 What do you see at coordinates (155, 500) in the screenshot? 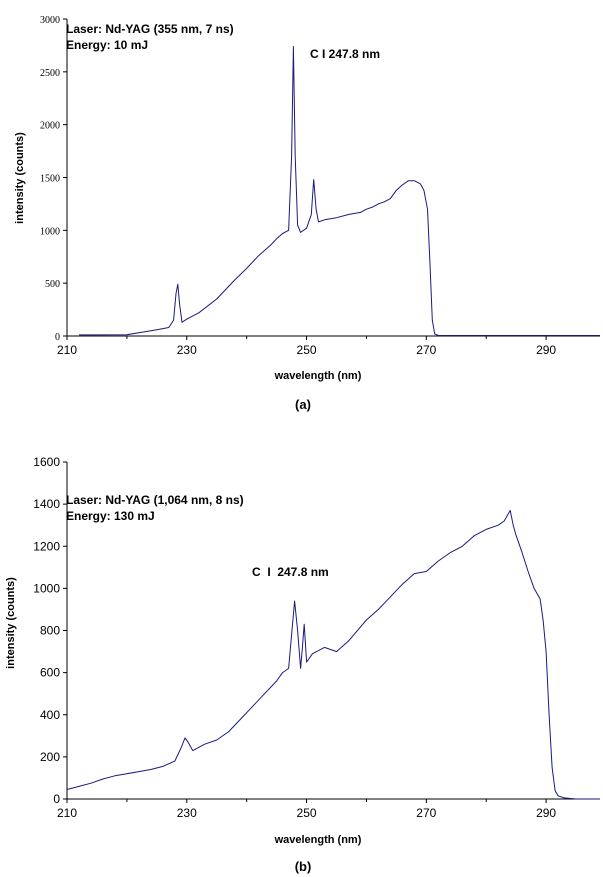
I see `laser-annotation-b: Laser: Nd-YAG (1,064 nm, 8 ns)` at bounding box center [155, 500].